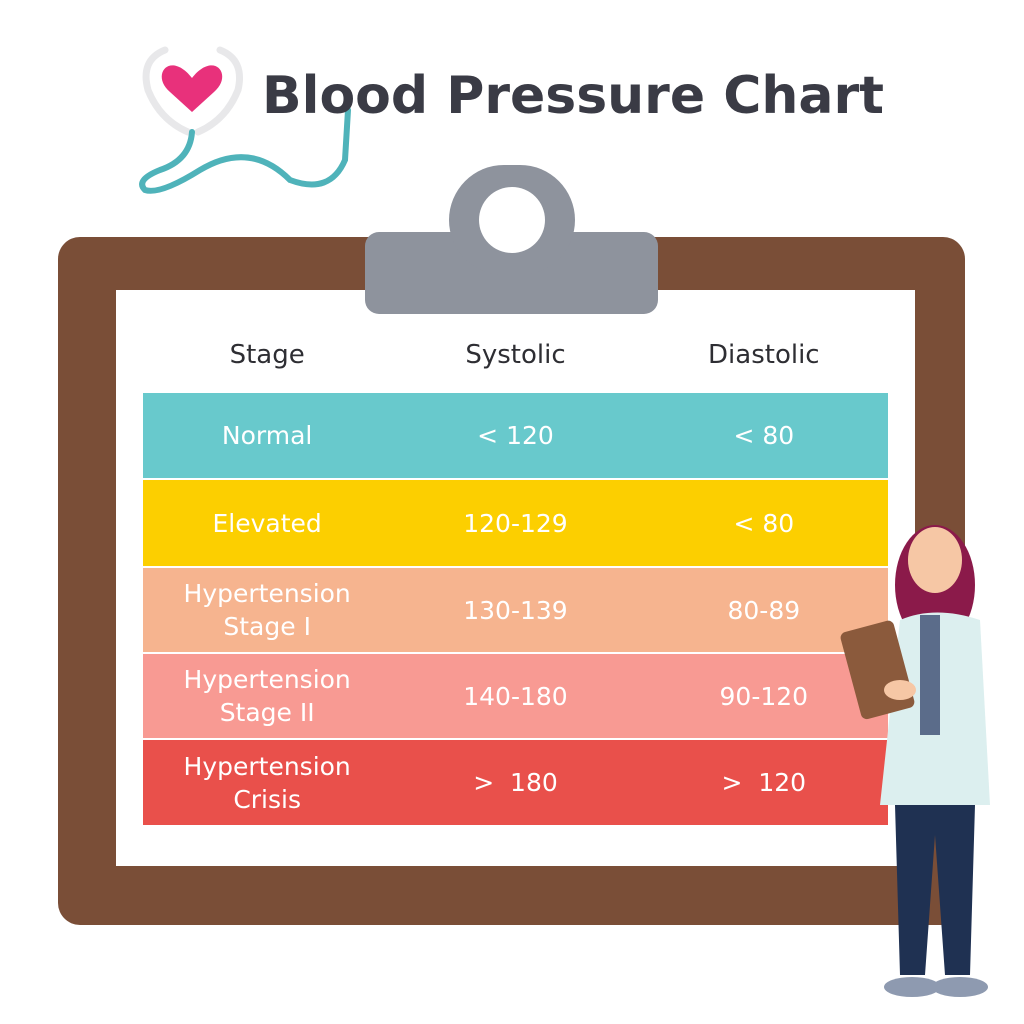 The width and height of the screenshot is (1024, 1024). What do you see at coordinates (764, 355) in the screenshot?
I see `column-header: Diastolic` at bounding box center [764, 355].